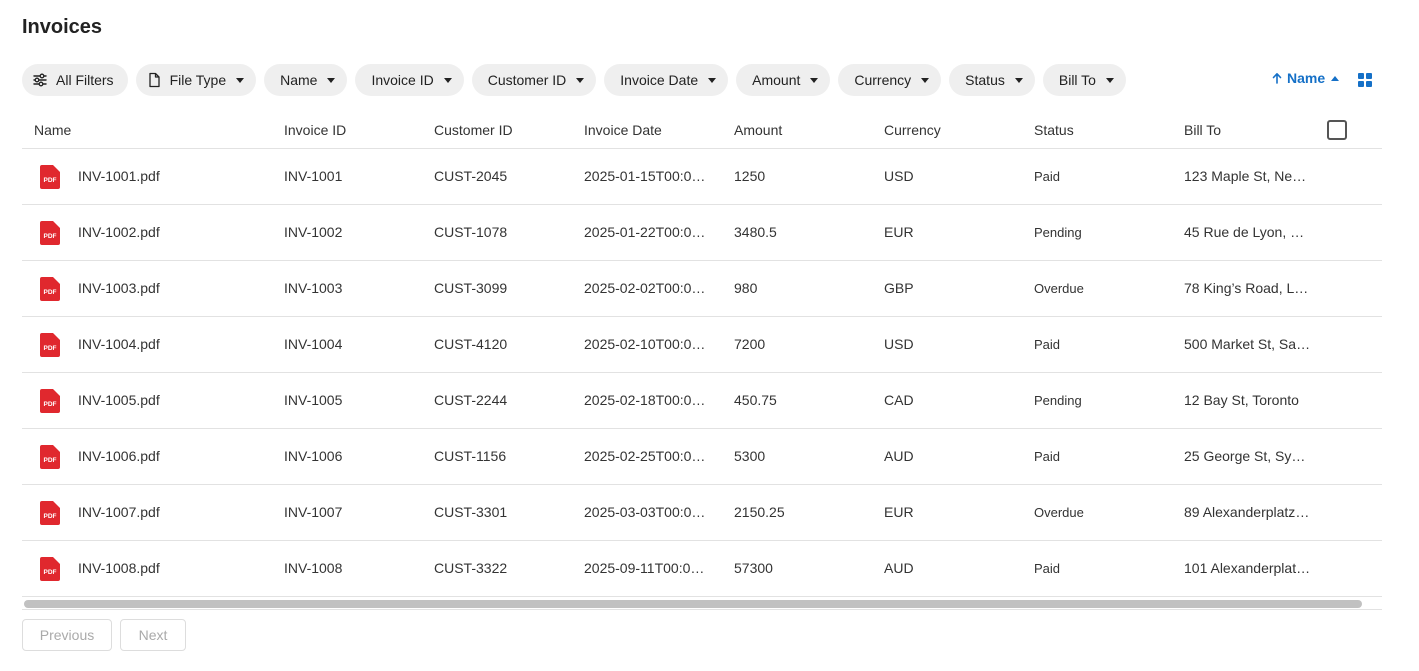 The height and width of the screenshot is (671, 1419). What do you see at coordinates (53, 130) in the screenshot?
I see `column-header-name: Name` at bounding box center [53, 130].